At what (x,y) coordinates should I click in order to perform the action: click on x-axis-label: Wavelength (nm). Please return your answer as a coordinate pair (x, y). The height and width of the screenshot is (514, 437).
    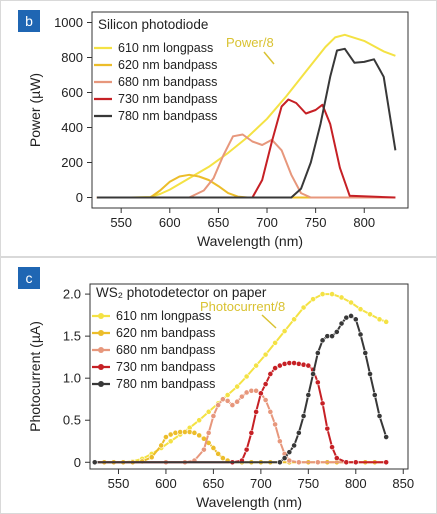
    Looking at the image, I should click on (250, 241).